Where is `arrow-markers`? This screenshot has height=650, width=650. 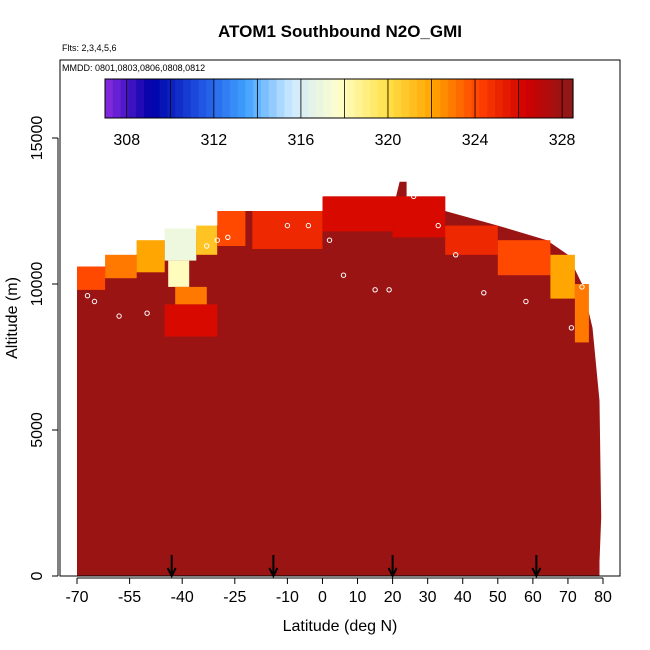 arrow-markers is located at coordinates (354, 567).